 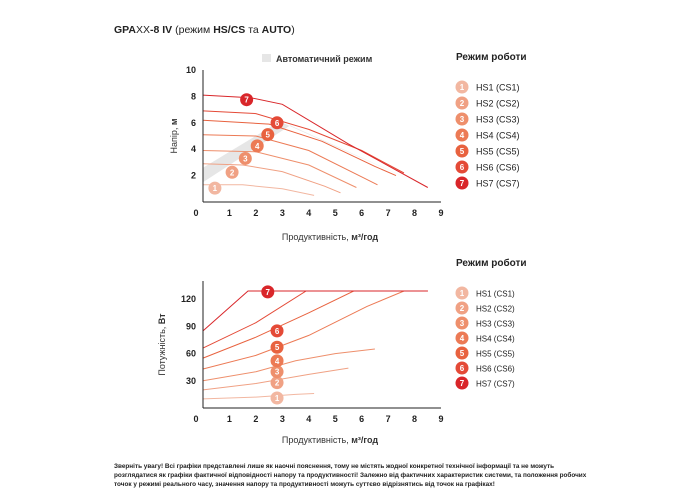 I want to click on x-tick-label: 8, so click(x=414, y=419).